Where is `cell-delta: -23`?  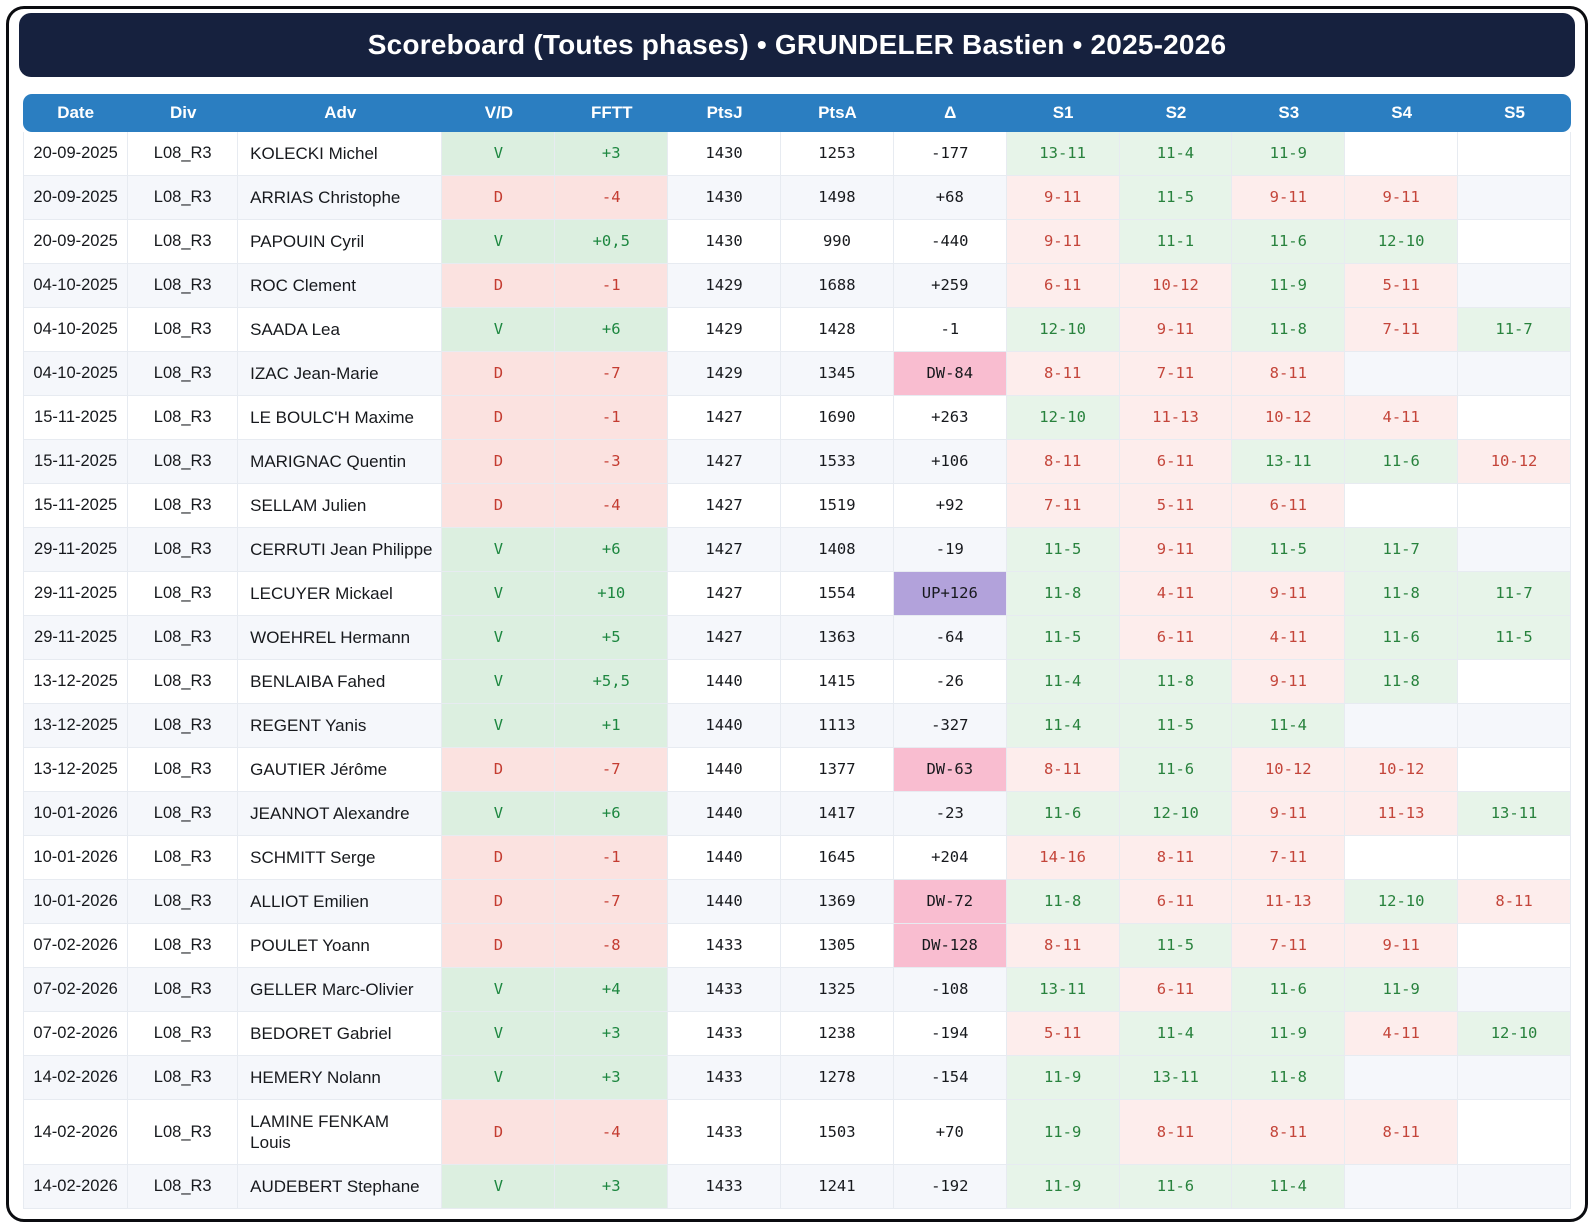
cell-delta: -23 is located at coordinates (950, 814).